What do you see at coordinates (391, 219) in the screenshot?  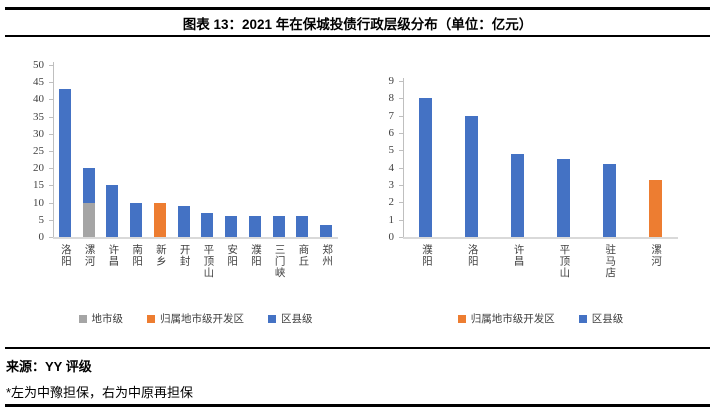 I see `y-axis-tick-label: 1` at bounding box center [391, 219].